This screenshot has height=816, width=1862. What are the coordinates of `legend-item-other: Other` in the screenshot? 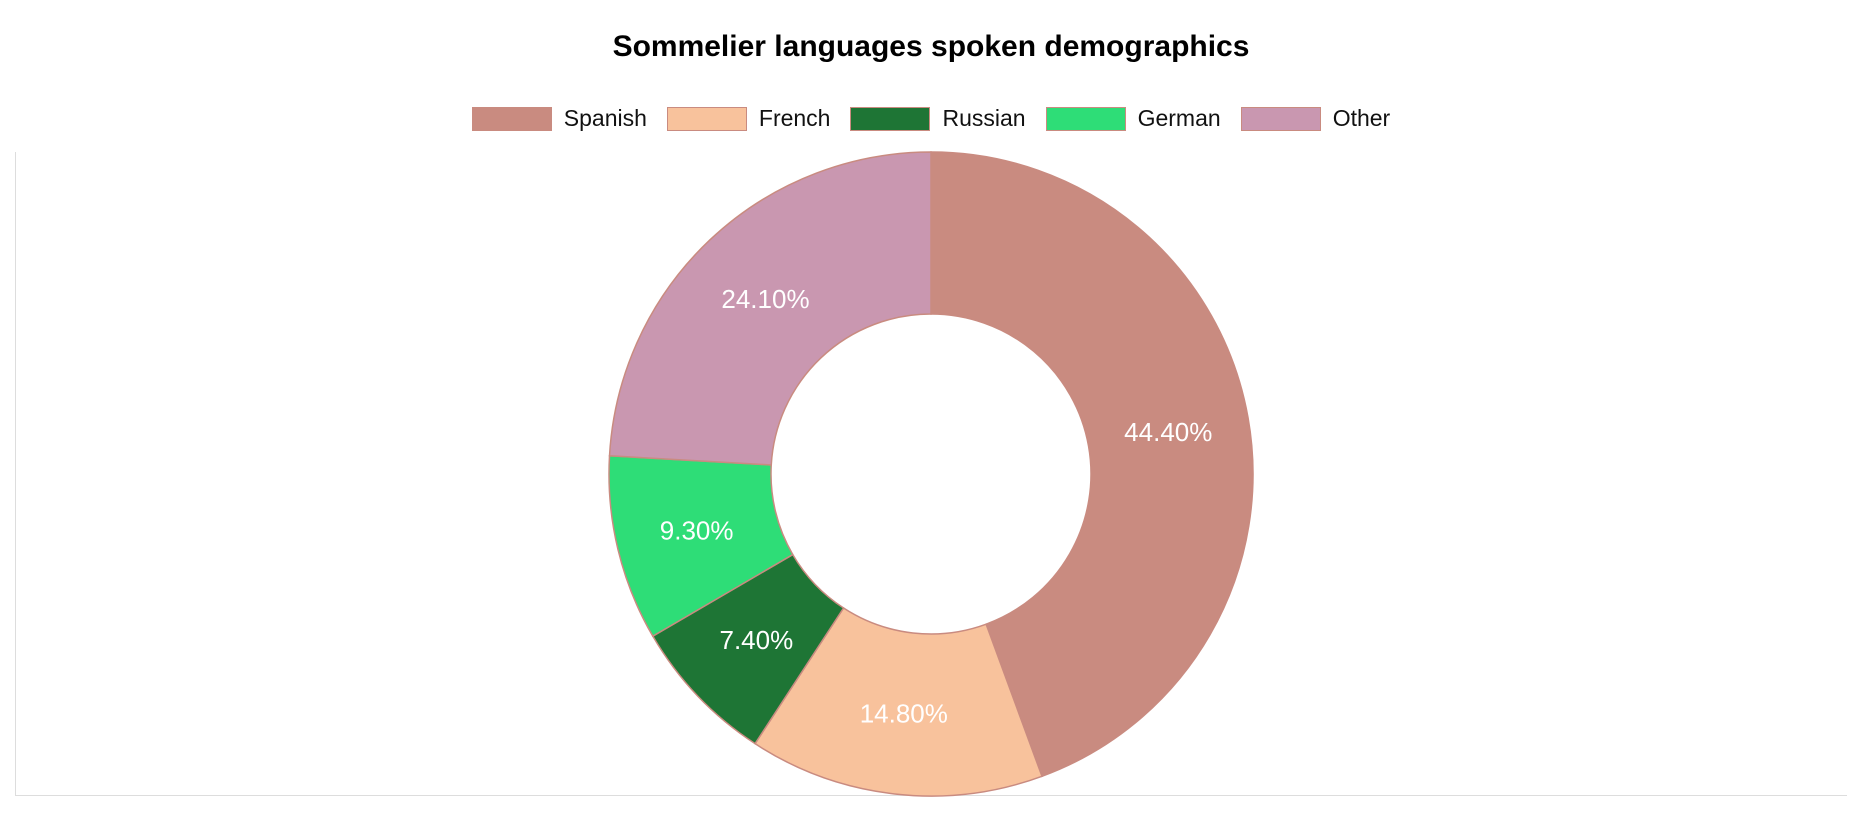 It's located at (1315, 118).